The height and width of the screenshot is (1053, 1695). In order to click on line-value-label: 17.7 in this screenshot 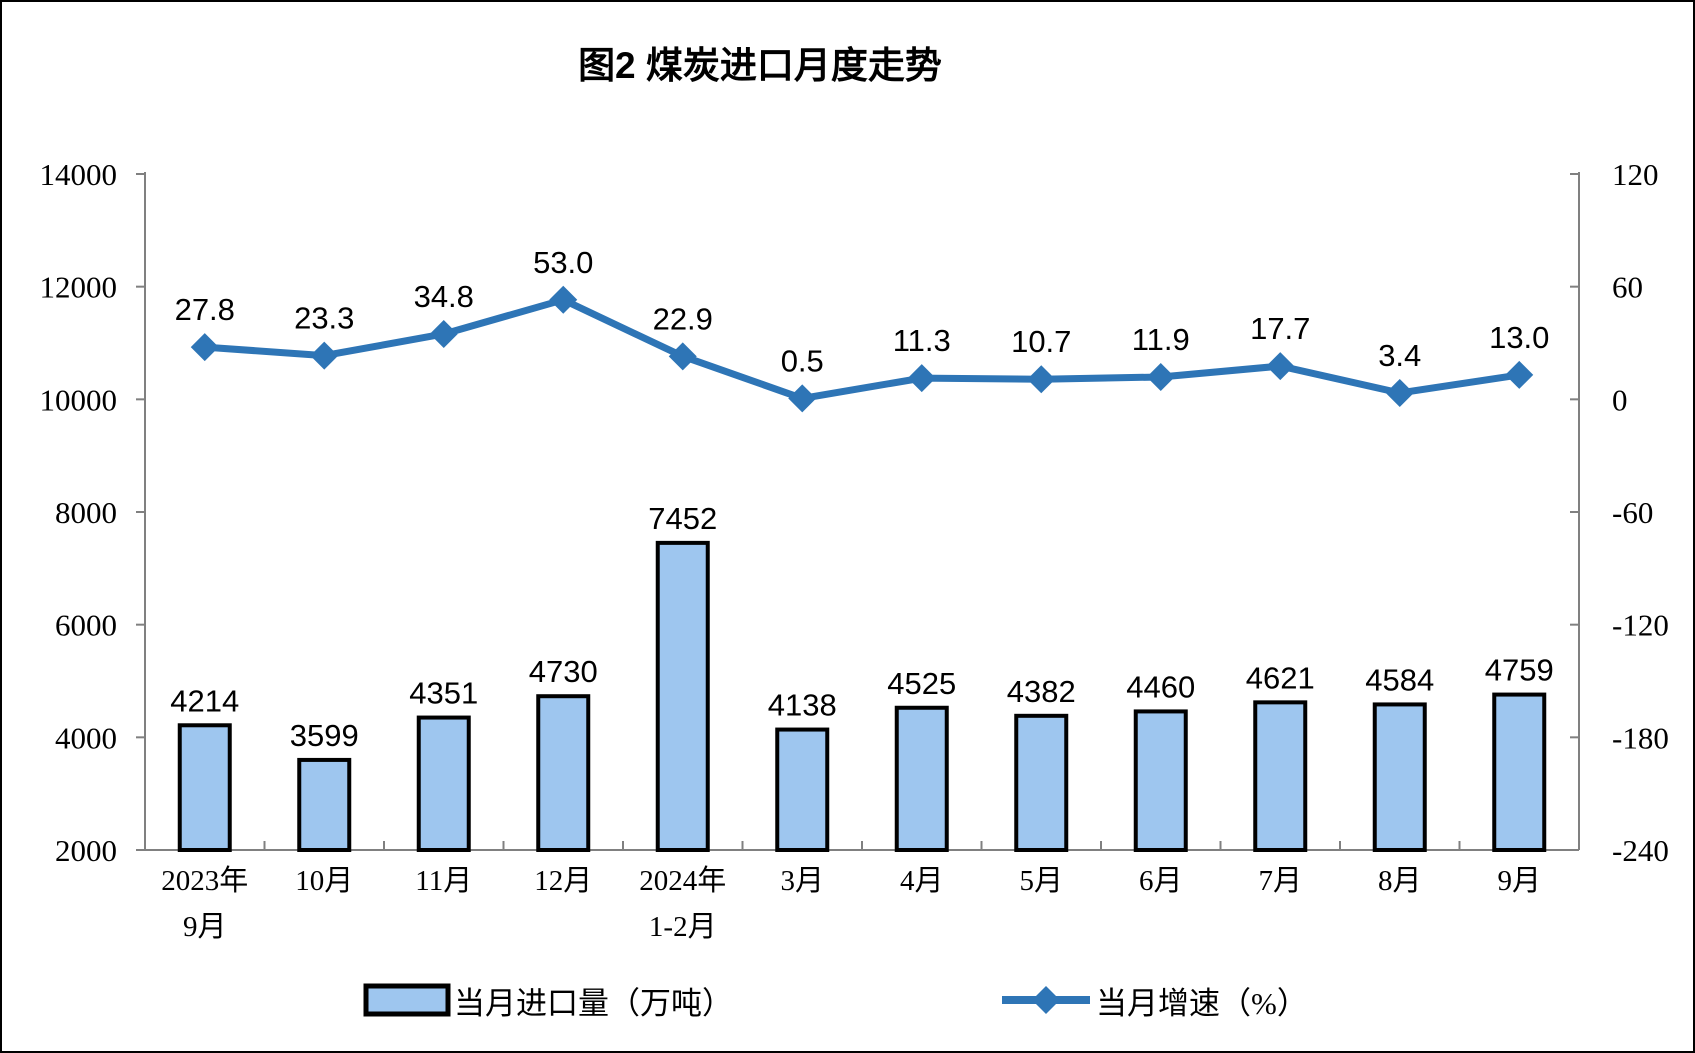, I will do `click(1280, 328)`.